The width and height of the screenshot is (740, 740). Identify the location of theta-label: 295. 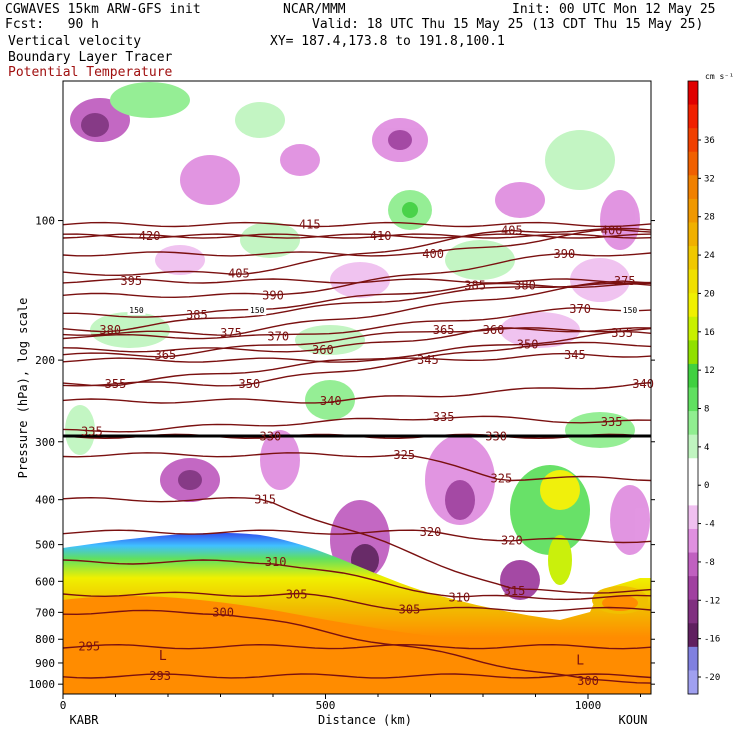
(89, 647).